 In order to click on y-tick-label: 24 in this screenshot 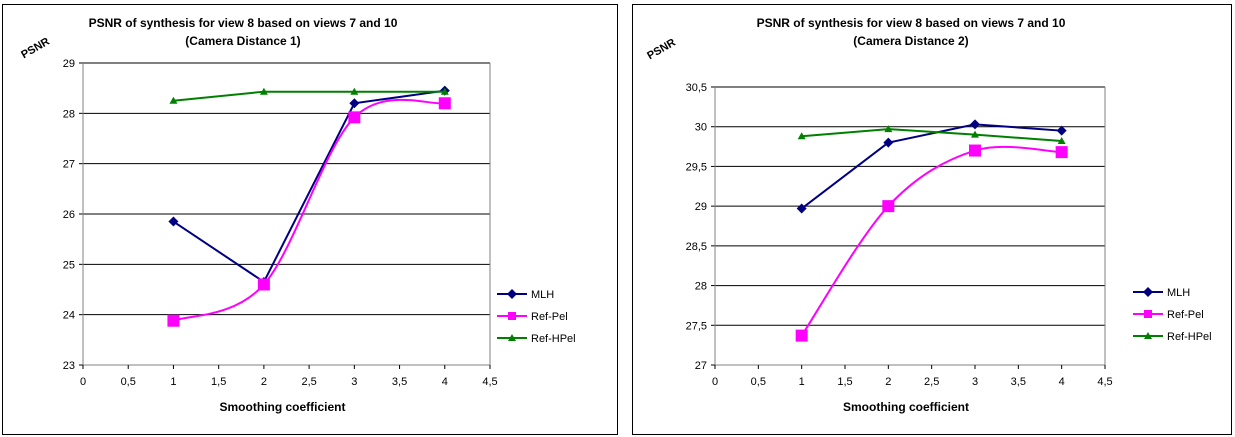, I will do `click(69, 316)`.